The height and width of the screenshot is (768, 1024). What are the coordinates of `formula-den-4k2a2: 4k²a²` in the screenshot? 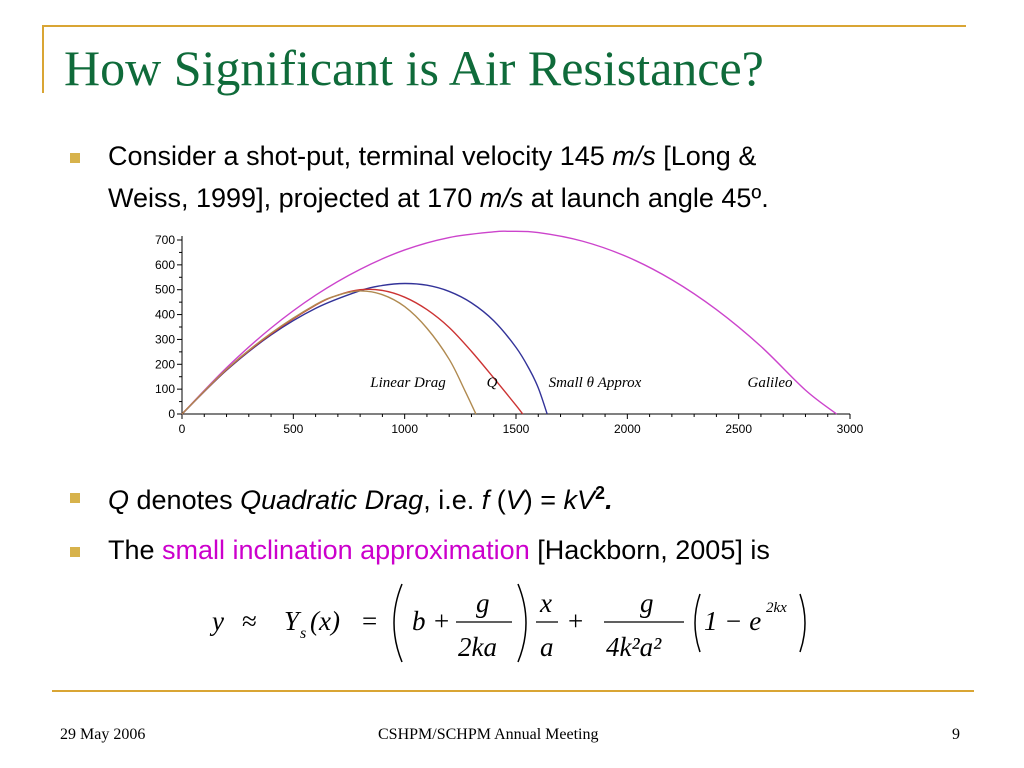 It's located at (634, 647).